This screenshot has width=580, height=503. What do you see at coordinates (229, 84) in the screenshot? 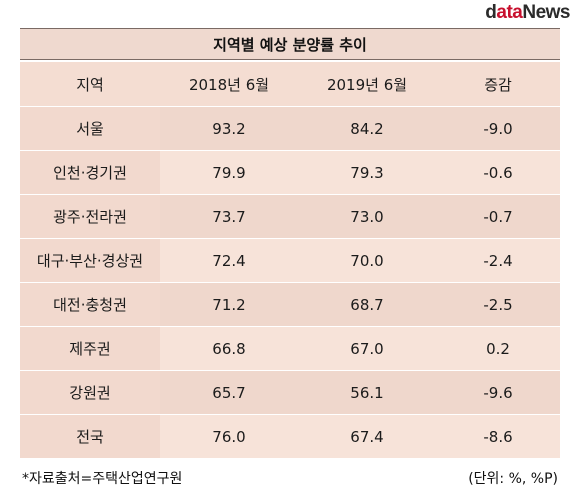
I see `header-2018-june: 2018년 6월` at bounding box center [229, 84].